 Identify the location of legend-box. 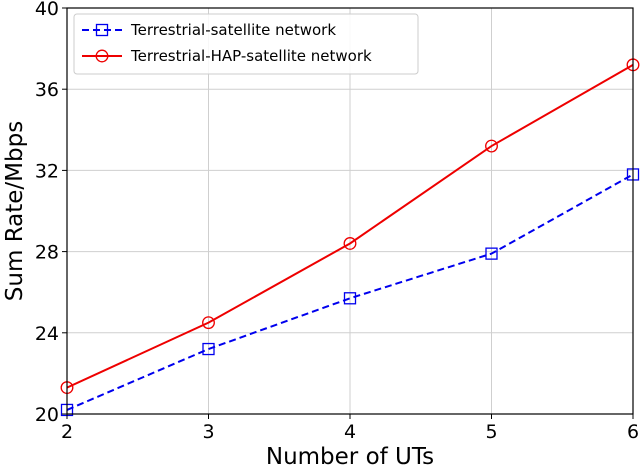
(246, 44).